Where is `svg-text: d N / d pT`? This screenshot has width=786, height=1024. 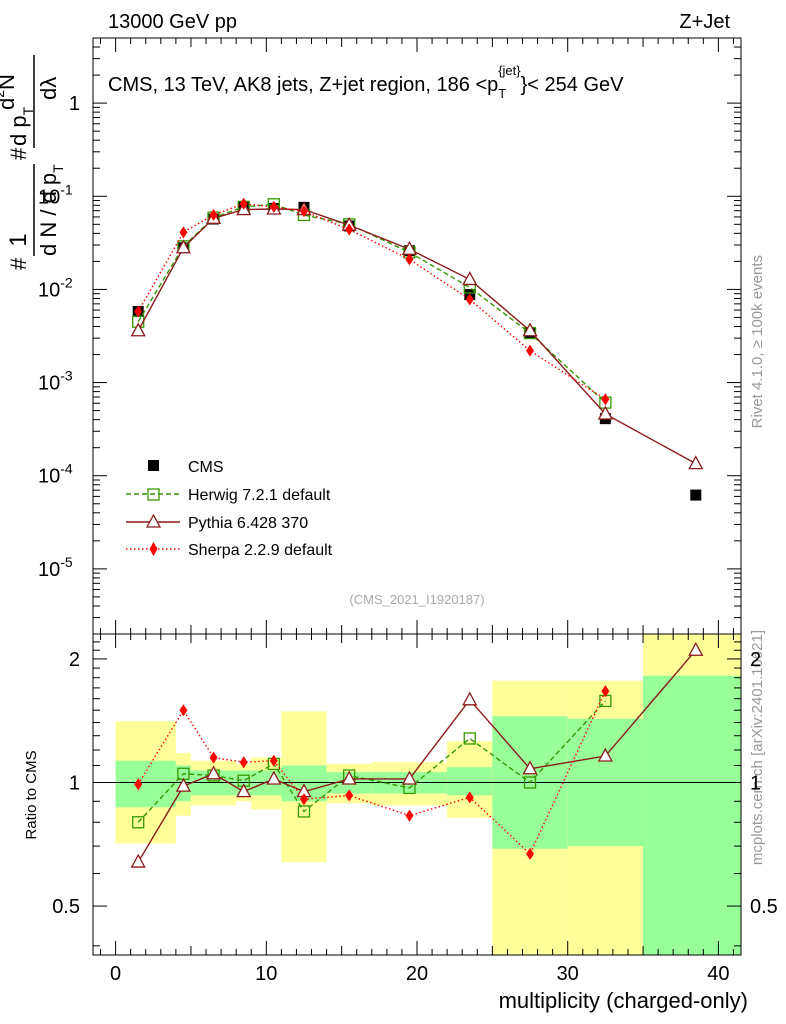
svg-text: d N / d pT is located at coordinates (51, 210).